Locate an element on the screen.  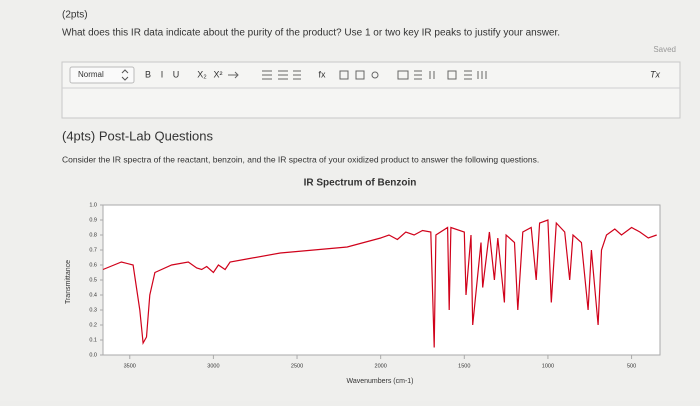
x-tick-label: 2500 is located at coordinates (297, 366).